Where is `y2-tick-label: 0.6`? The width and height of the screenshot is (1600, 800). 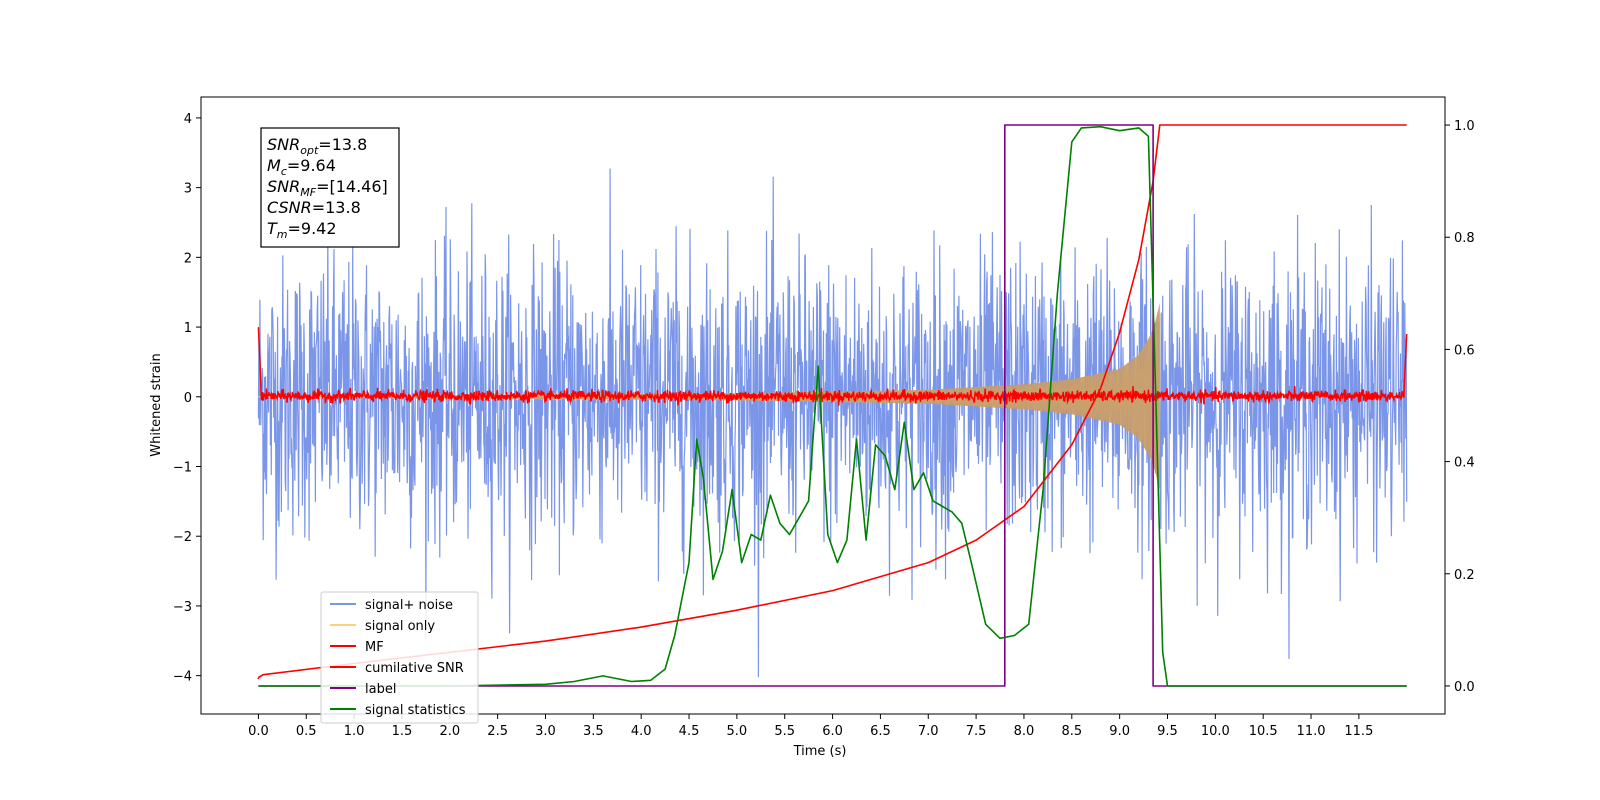 y2-tick-label: 0.6 is located at coordinates (1464, 350).